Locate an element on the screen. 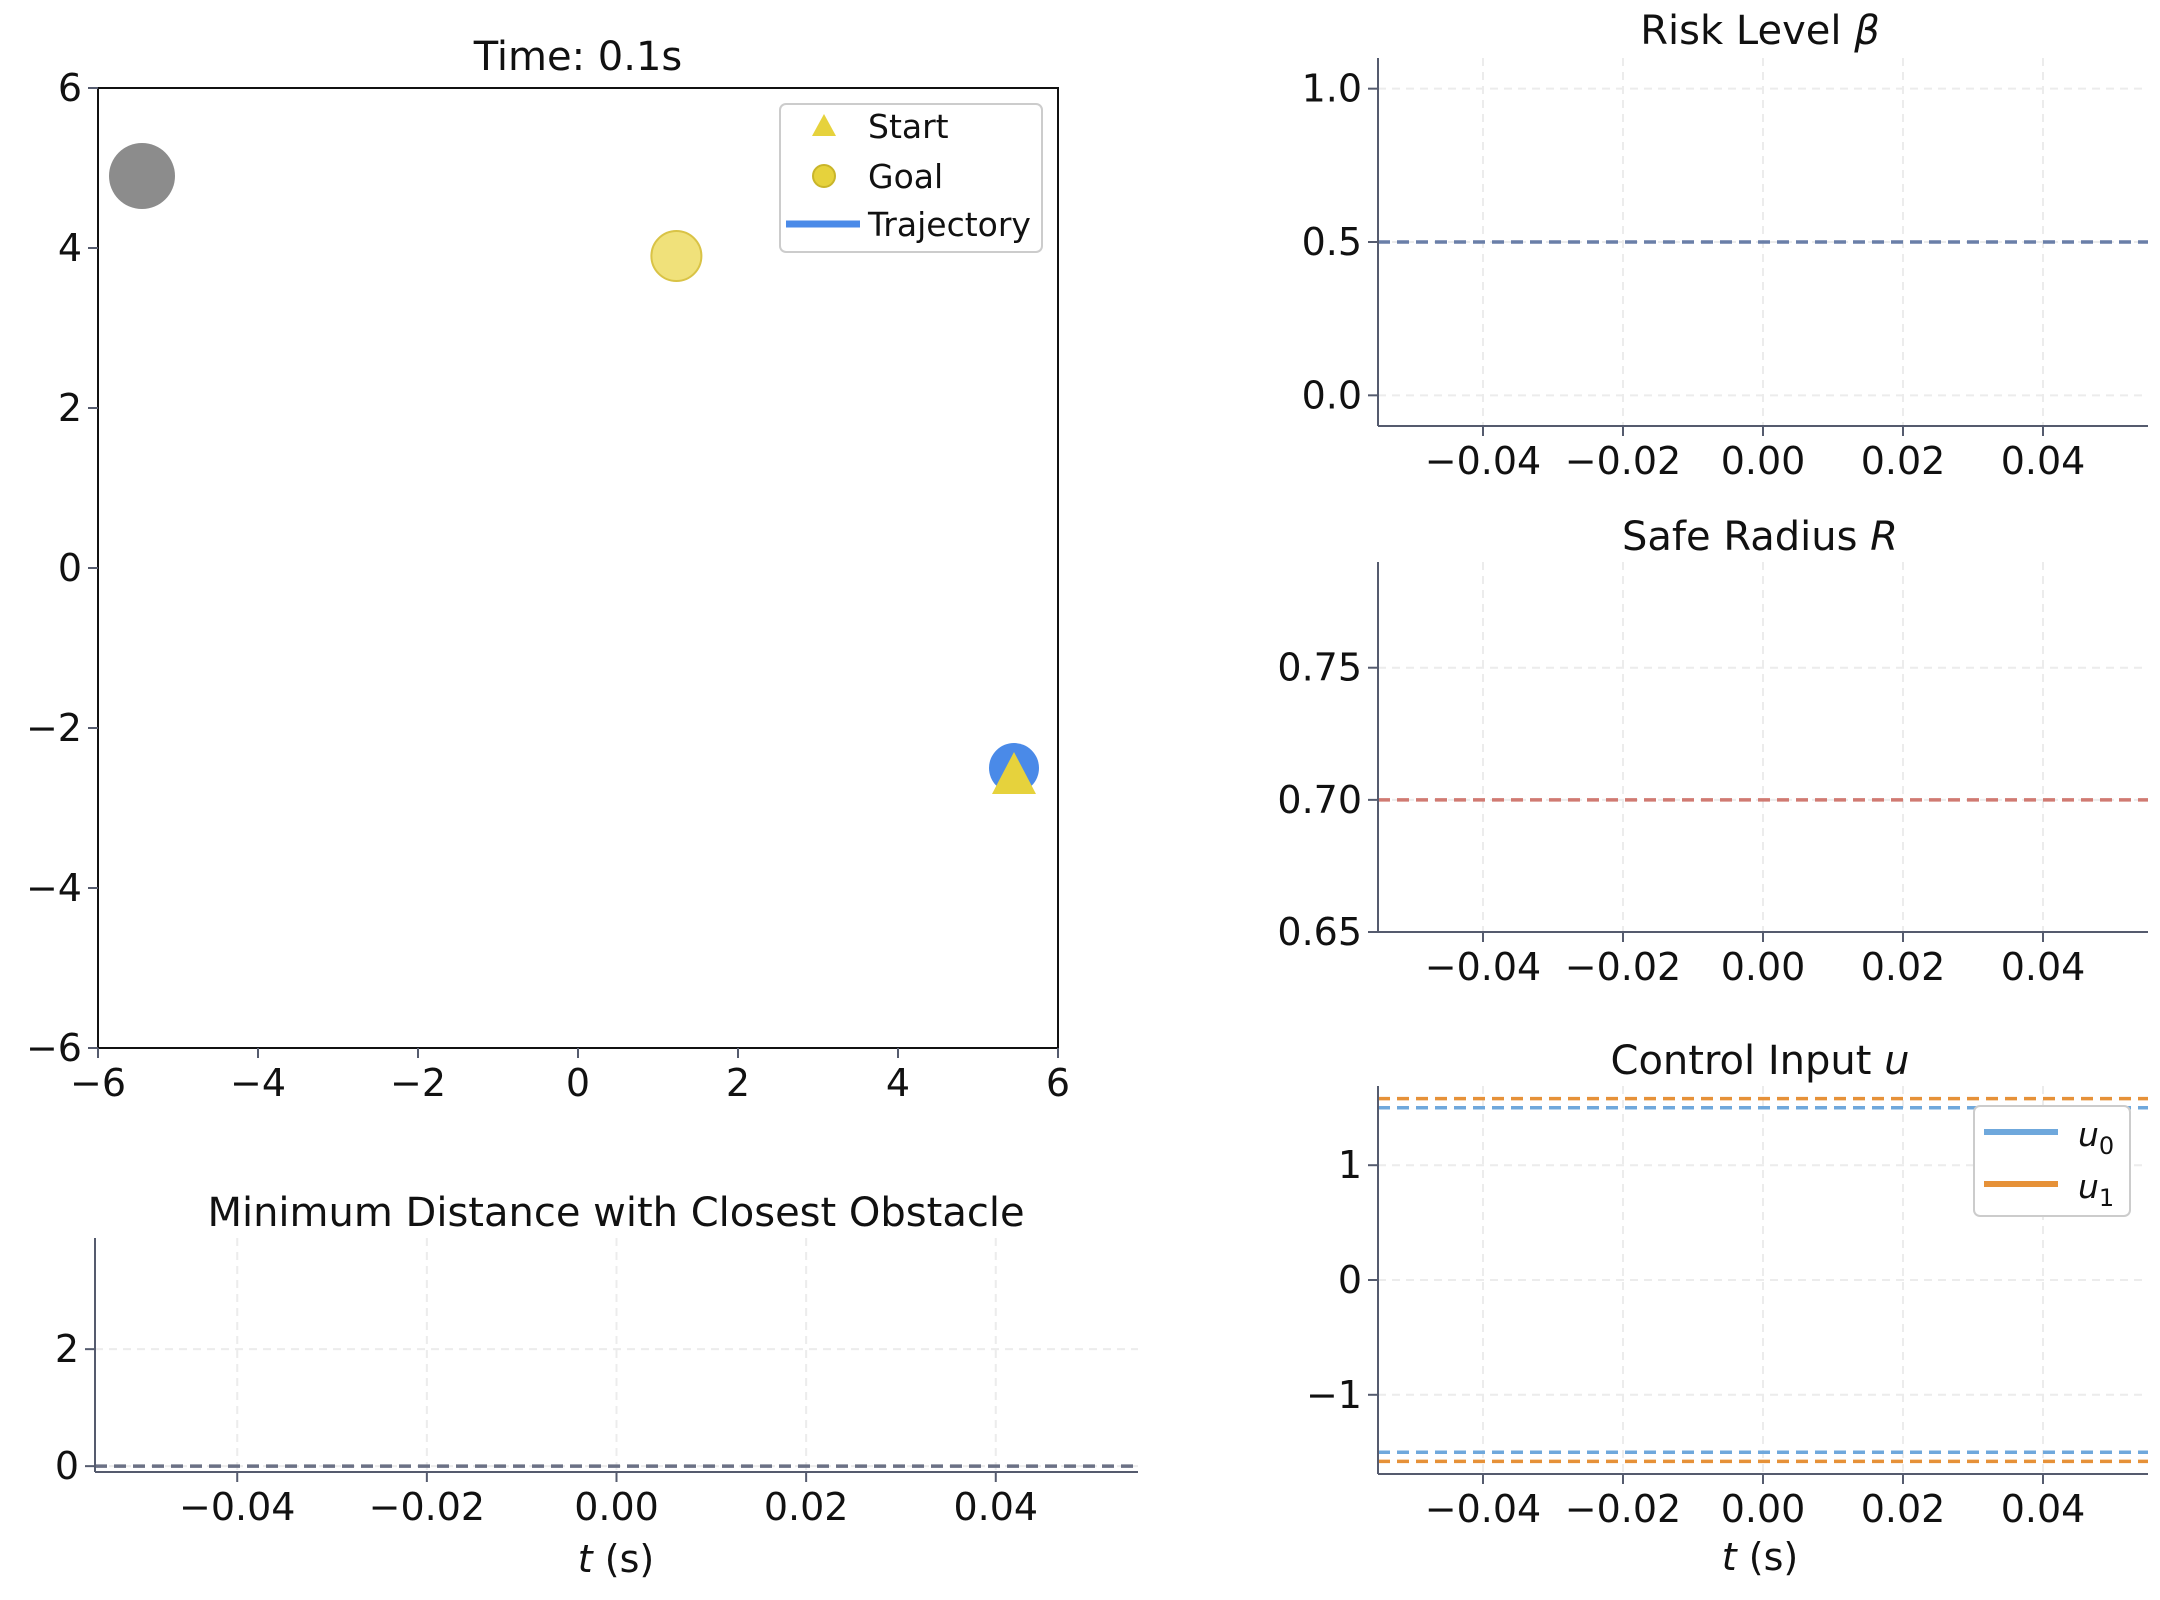 The width and height of the screenshot is (2160, 1600). radius-x-tick-label: 0.04 is located at coordinates (2043, 967).